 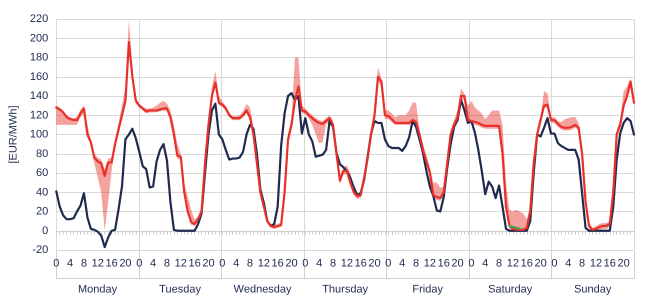 I want to click on y-tick-label: 200, so click(x=39, y=38).